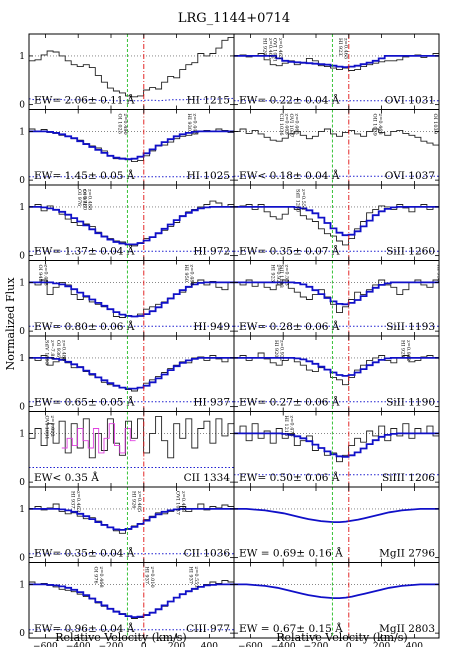  What do you see at coordinates (84, 553) in the screenshot?
I see `ew-label: EW= 0.35± 0.04 Å` at bounding box center [84, 553].